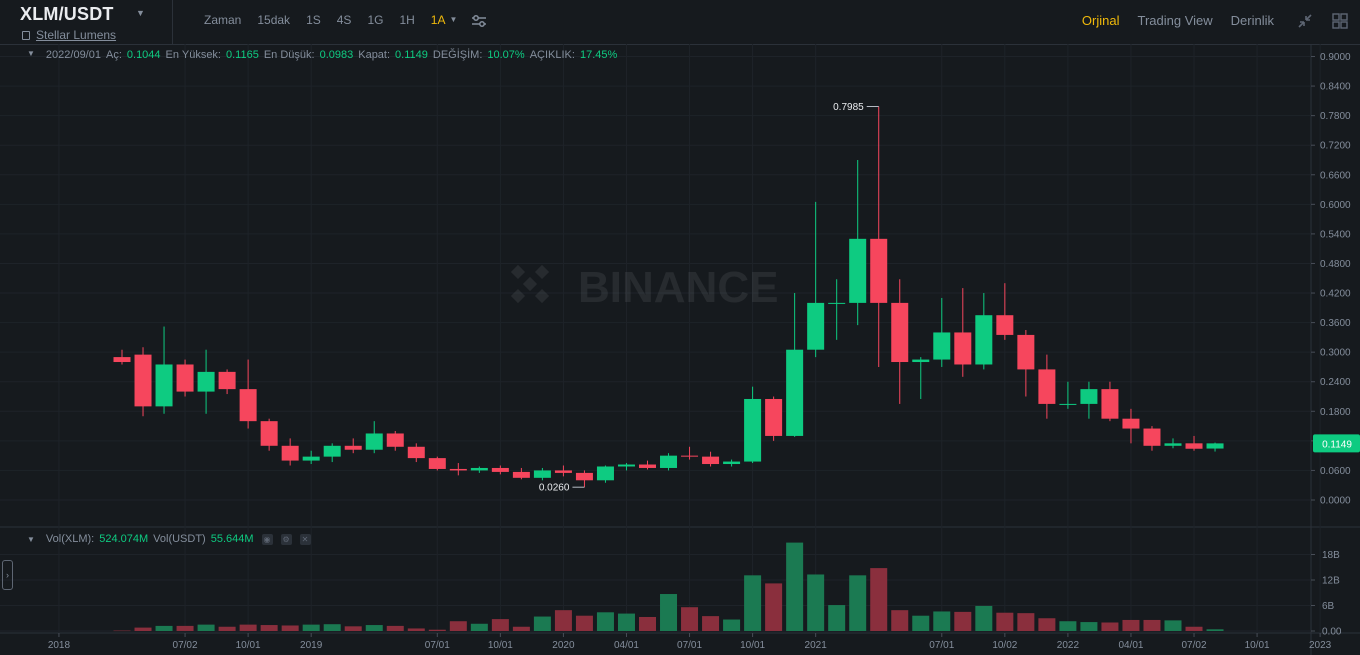  I want to click on price-tick-label: 0.7800, so click(1335, 116).